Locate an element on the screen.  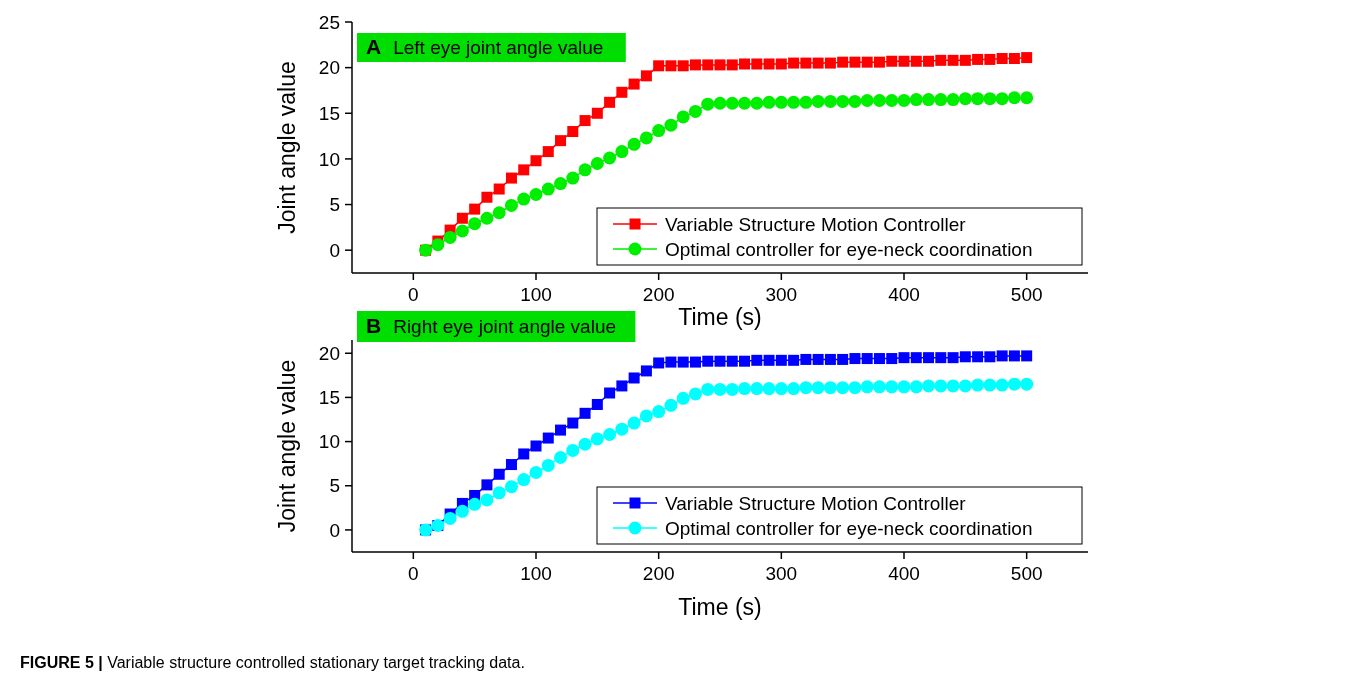
x-axis-title: Time (s) is located at coordinates (720, 607).